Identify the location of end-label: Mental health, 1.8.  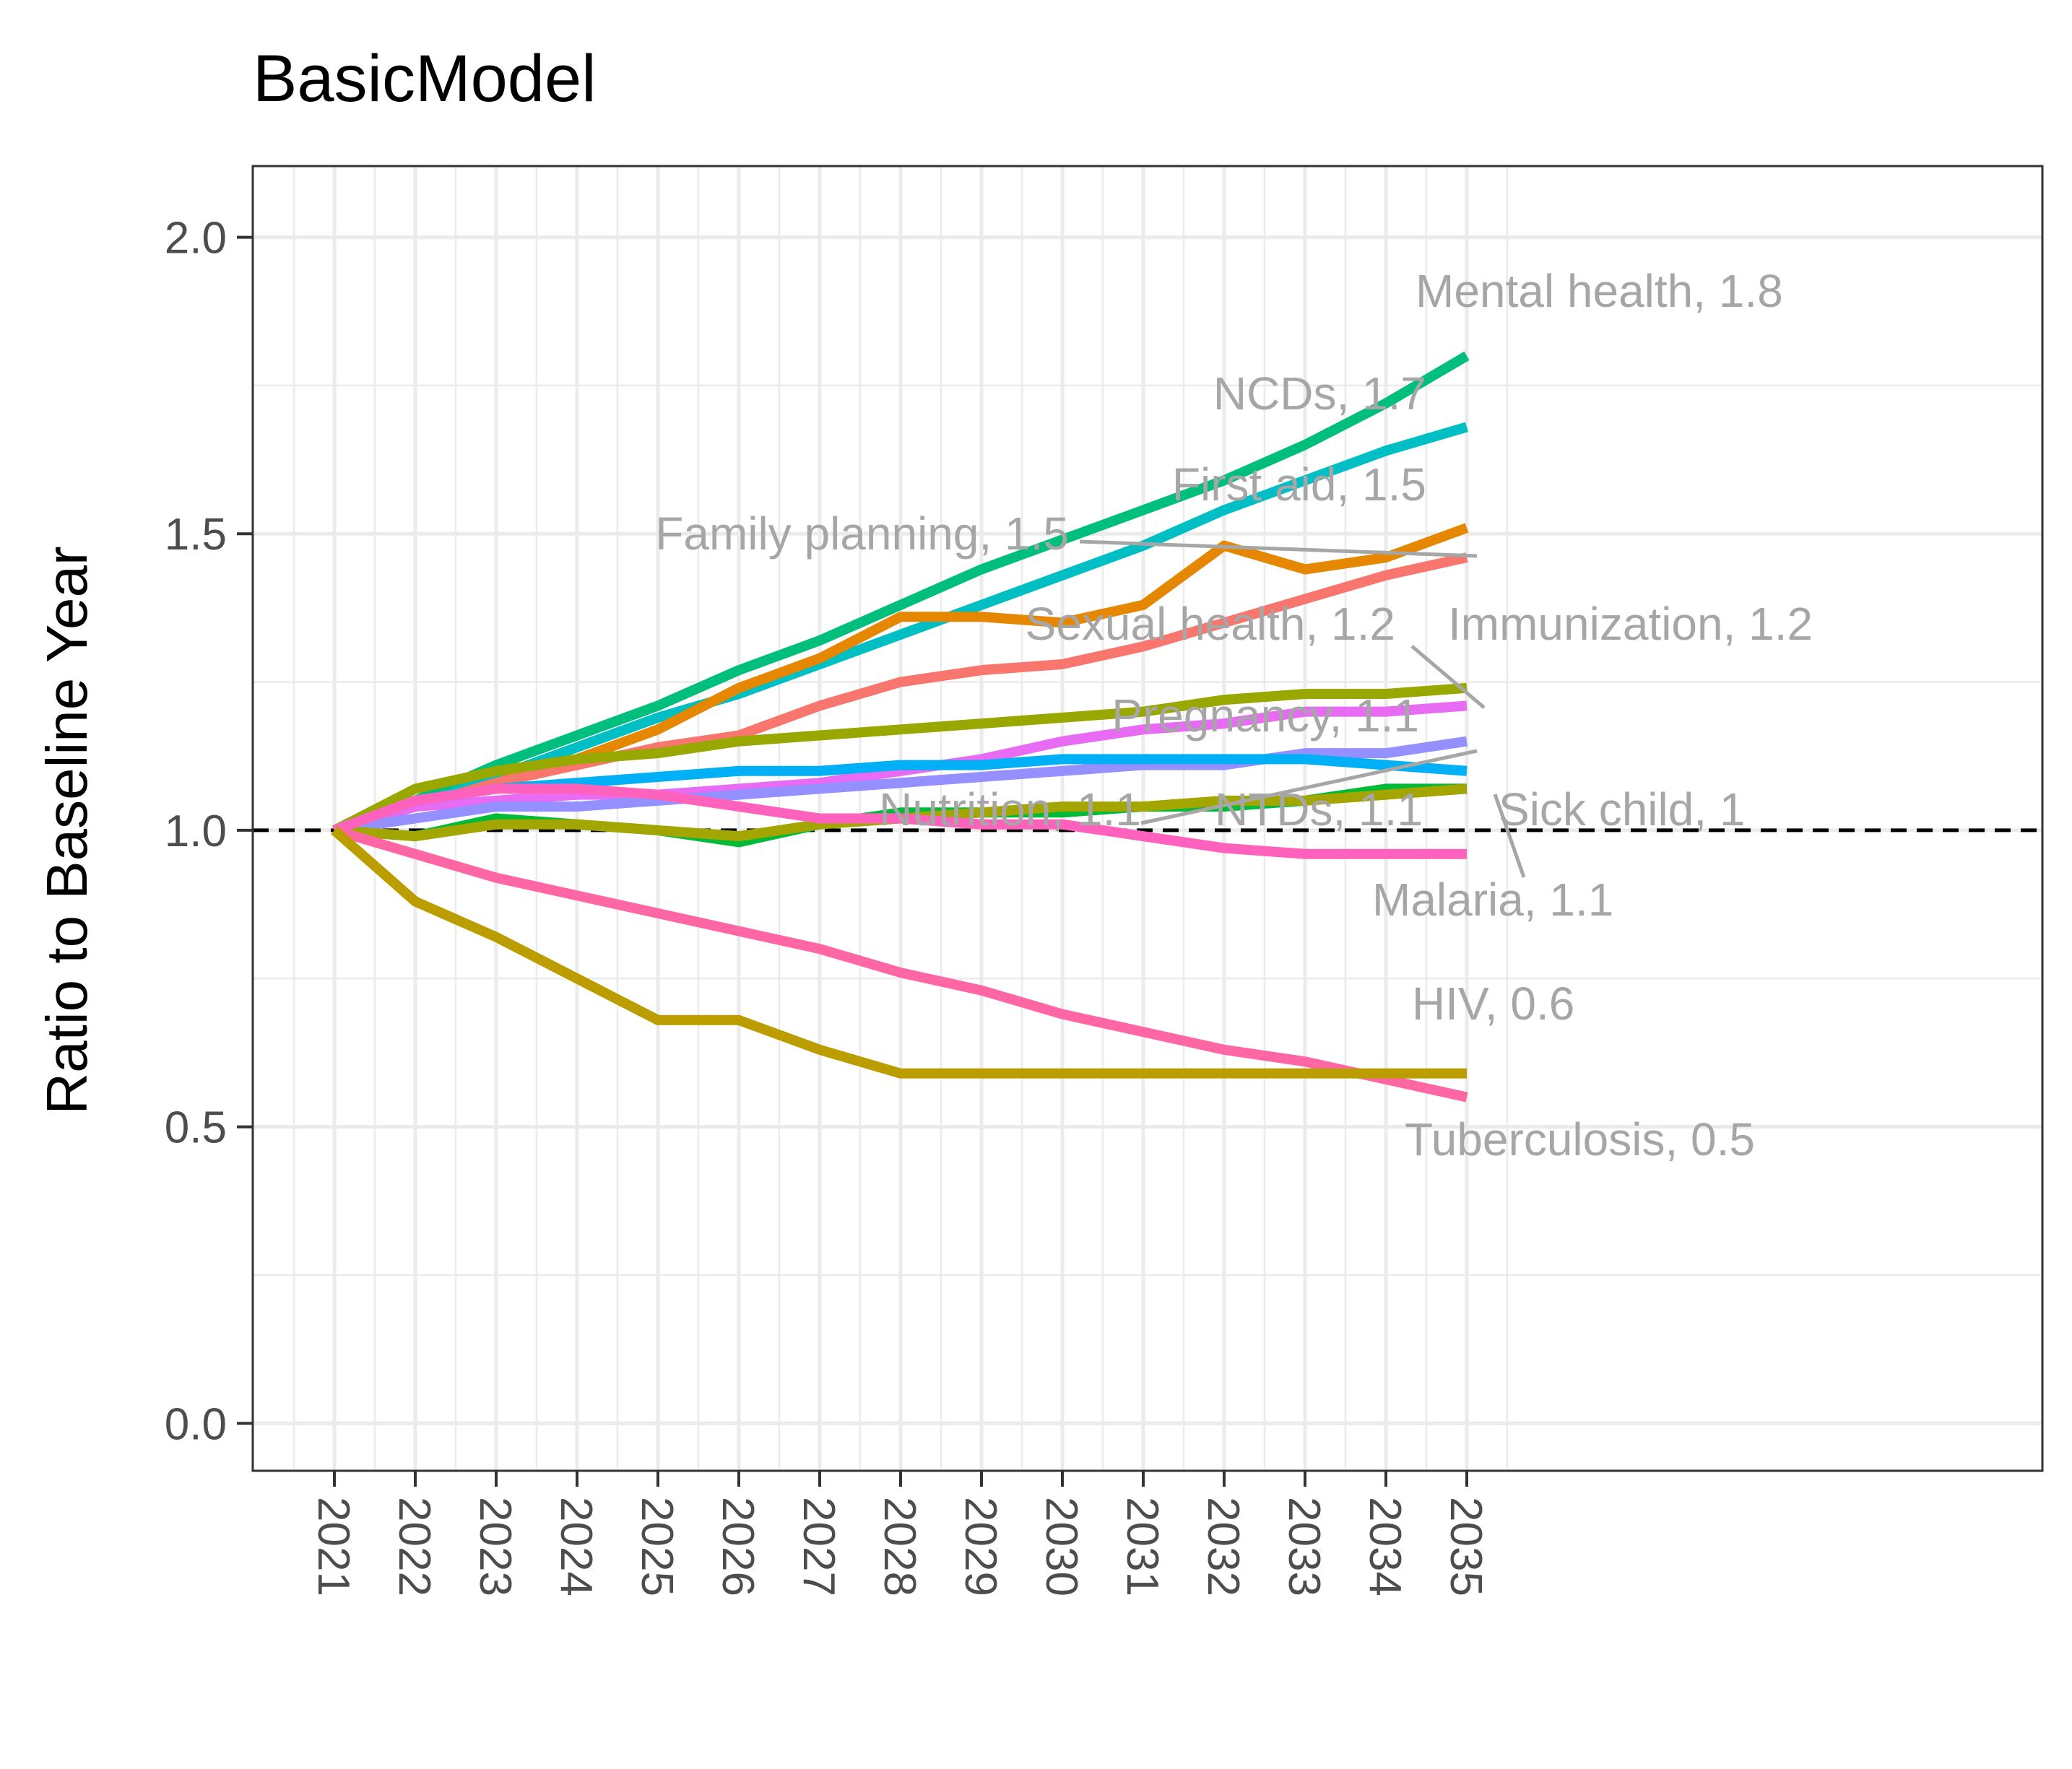
(1599, 291).